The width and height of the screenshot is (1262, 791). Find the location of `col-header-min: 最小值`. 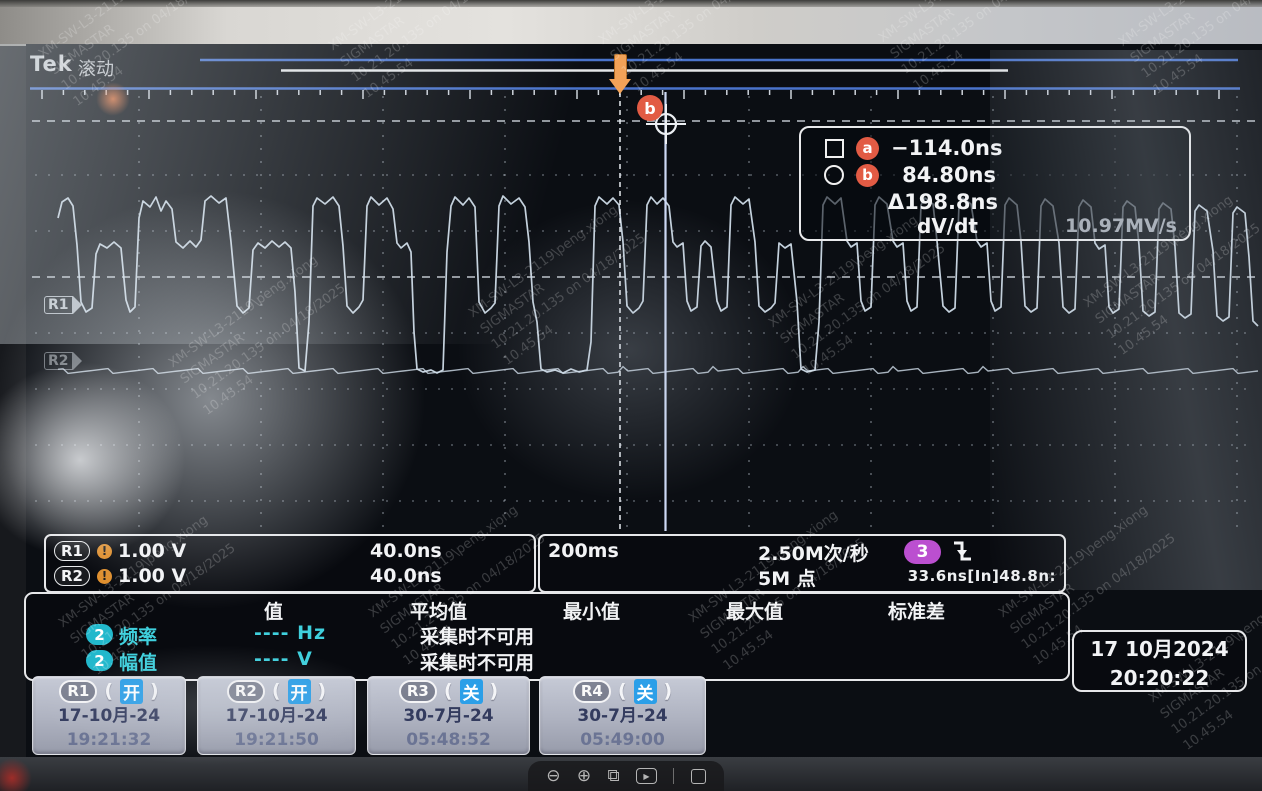

col-header-min: 最小值 is located at coordinates (592, 612).